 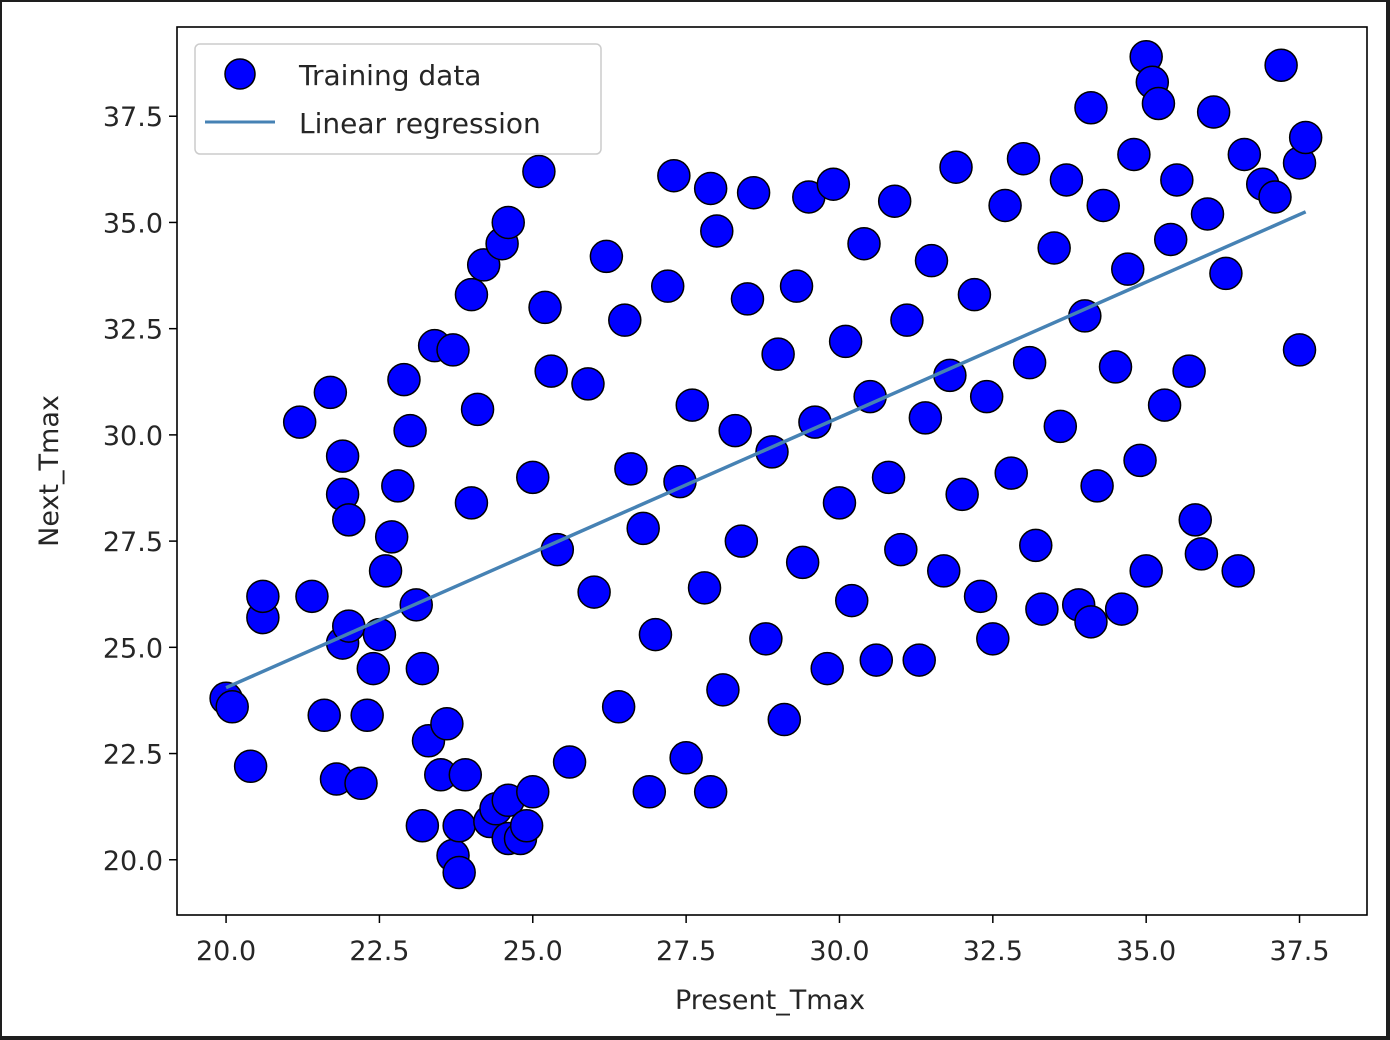 What do you see at coordinates (49, 471) in the screenshot?
I see `y-axis-label: Next_Tmax` at bounding box center [49, 471].